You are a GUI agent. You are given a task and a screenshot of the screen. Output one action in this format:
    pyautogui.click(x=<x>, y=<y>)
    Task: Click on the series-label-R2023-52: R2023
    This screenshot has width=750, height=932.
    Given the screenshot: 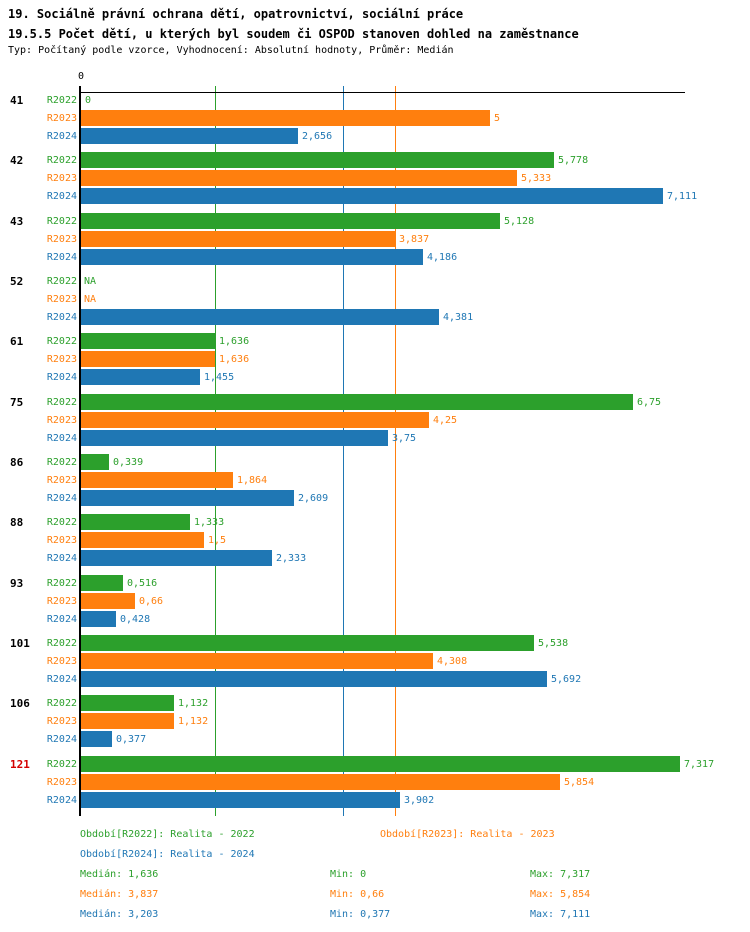 What is the action you would take?
    pyautogui.click(x=61, y=299)
    